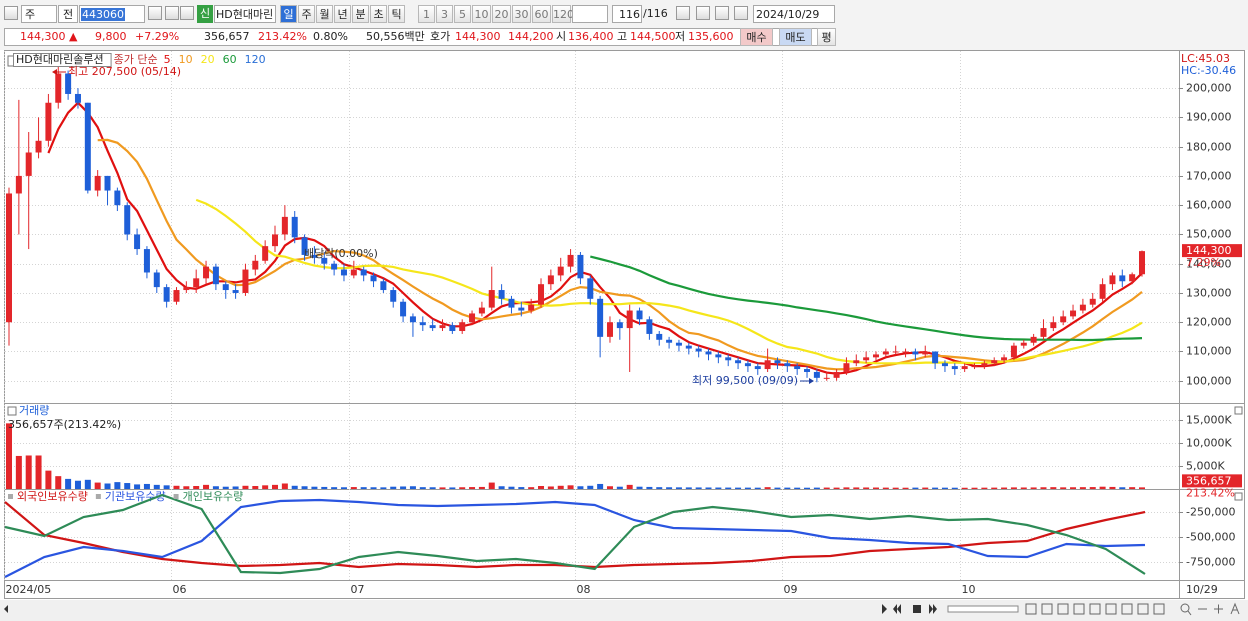  Describe the element at coordinates (282, 36) in the screenshot. I see `volume-rate: 213.42%` at that location.